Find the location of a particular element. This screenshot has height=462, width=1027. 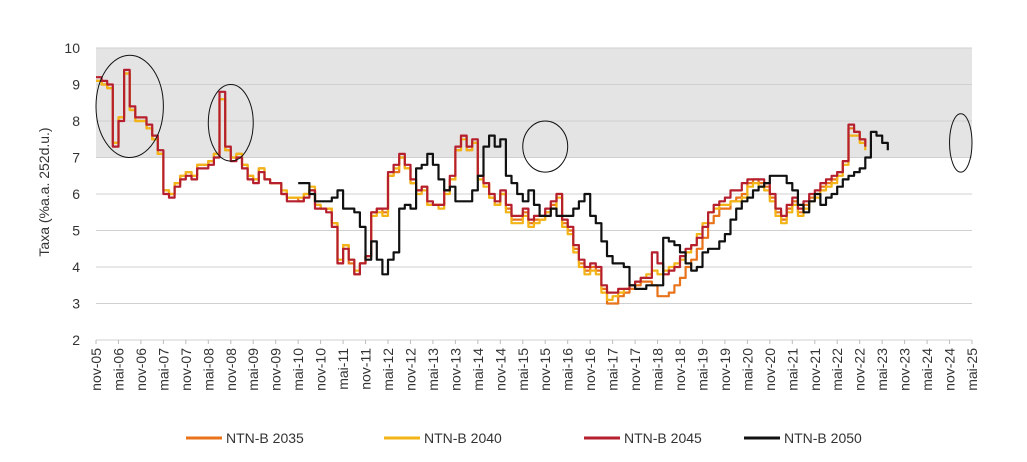

x-tick-label: mai-16 is located at coordinates (568, 369).